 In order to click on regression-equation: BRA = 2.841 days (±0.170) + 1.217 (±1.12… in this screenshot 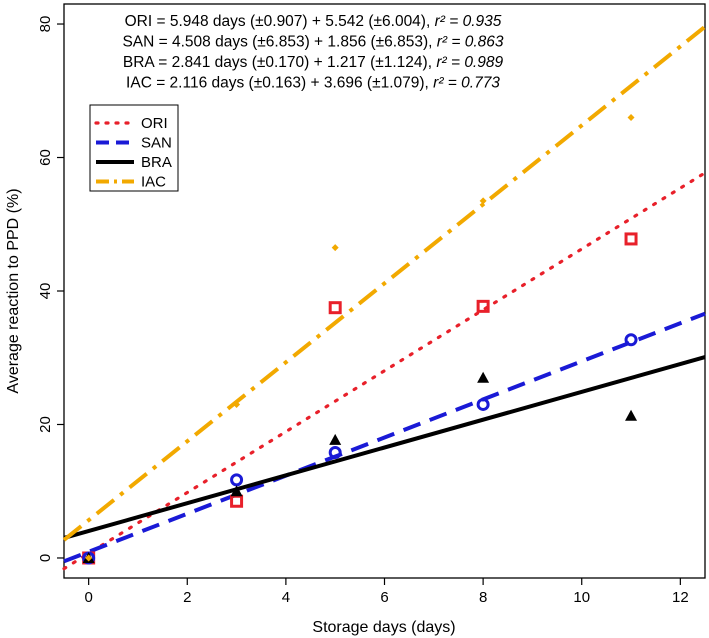, I will do `click(313, 62)`.